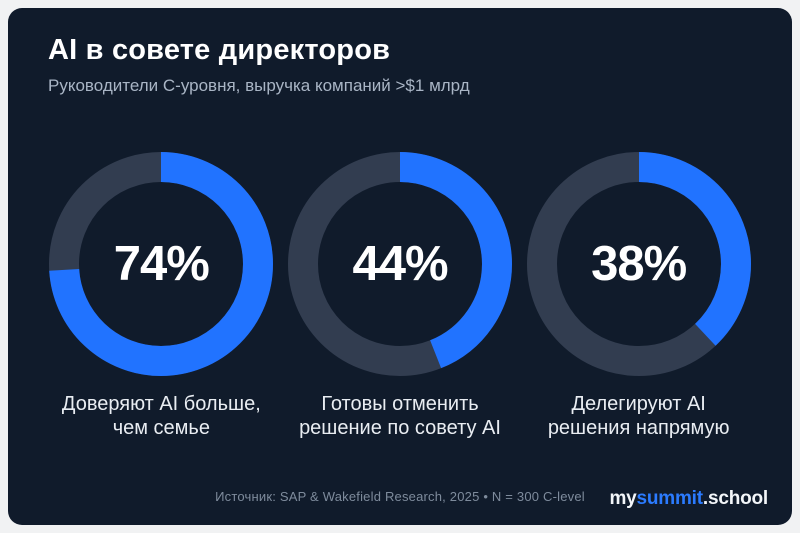 This screenshot has height=533, width=800. Describe the element at coordinates (219, 50) in the screenshot. I see `page-title: AI в совете директоров` at that location.